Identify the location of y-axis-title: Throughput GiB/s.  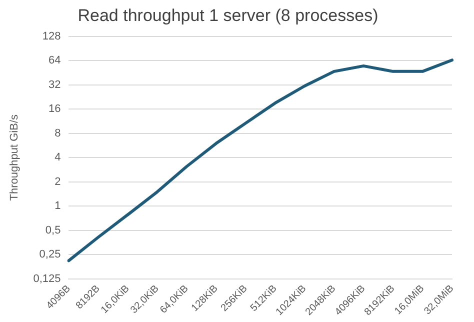
(14, 157).